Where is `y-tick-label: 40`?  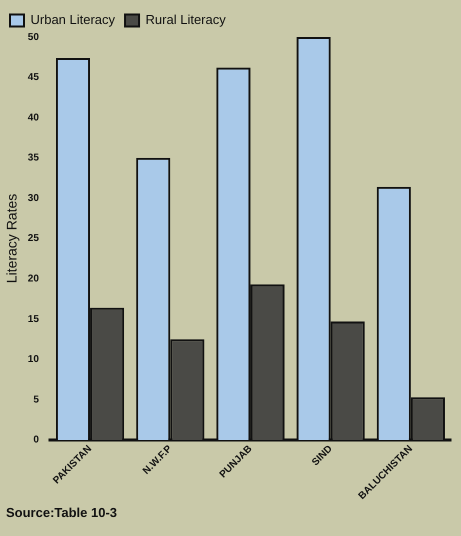
y-tick-label: 40 is located at coordinates (34, 118).